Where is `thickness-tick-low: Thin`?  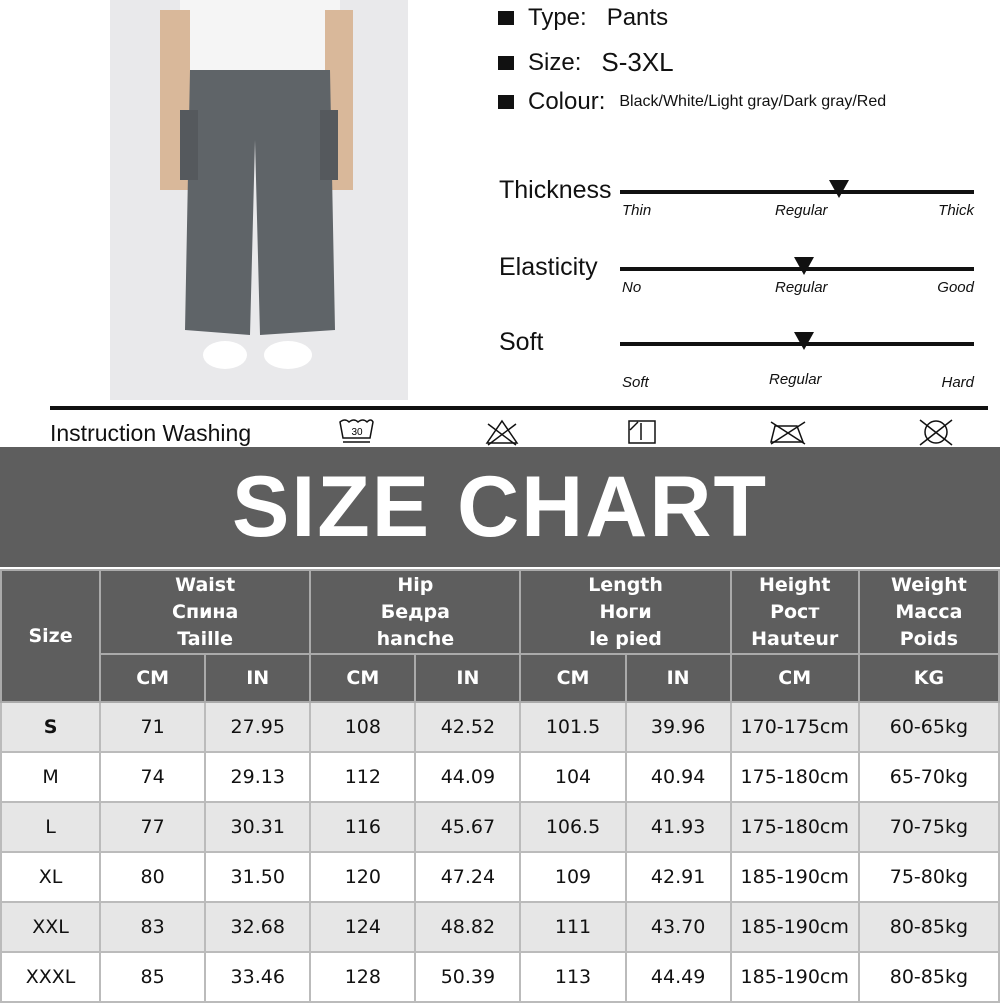 thickness-tick-low: Thin is located at coordinates (637, 210).